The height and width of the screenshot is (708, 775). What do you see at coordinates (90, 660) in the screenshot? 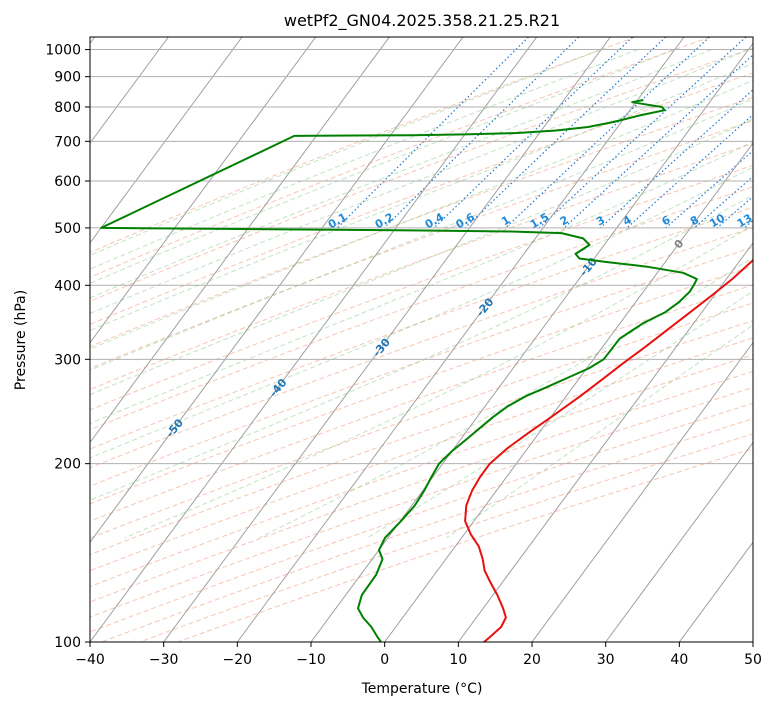
I see `x-tick-label: −40` at bounding box center [90, 660].